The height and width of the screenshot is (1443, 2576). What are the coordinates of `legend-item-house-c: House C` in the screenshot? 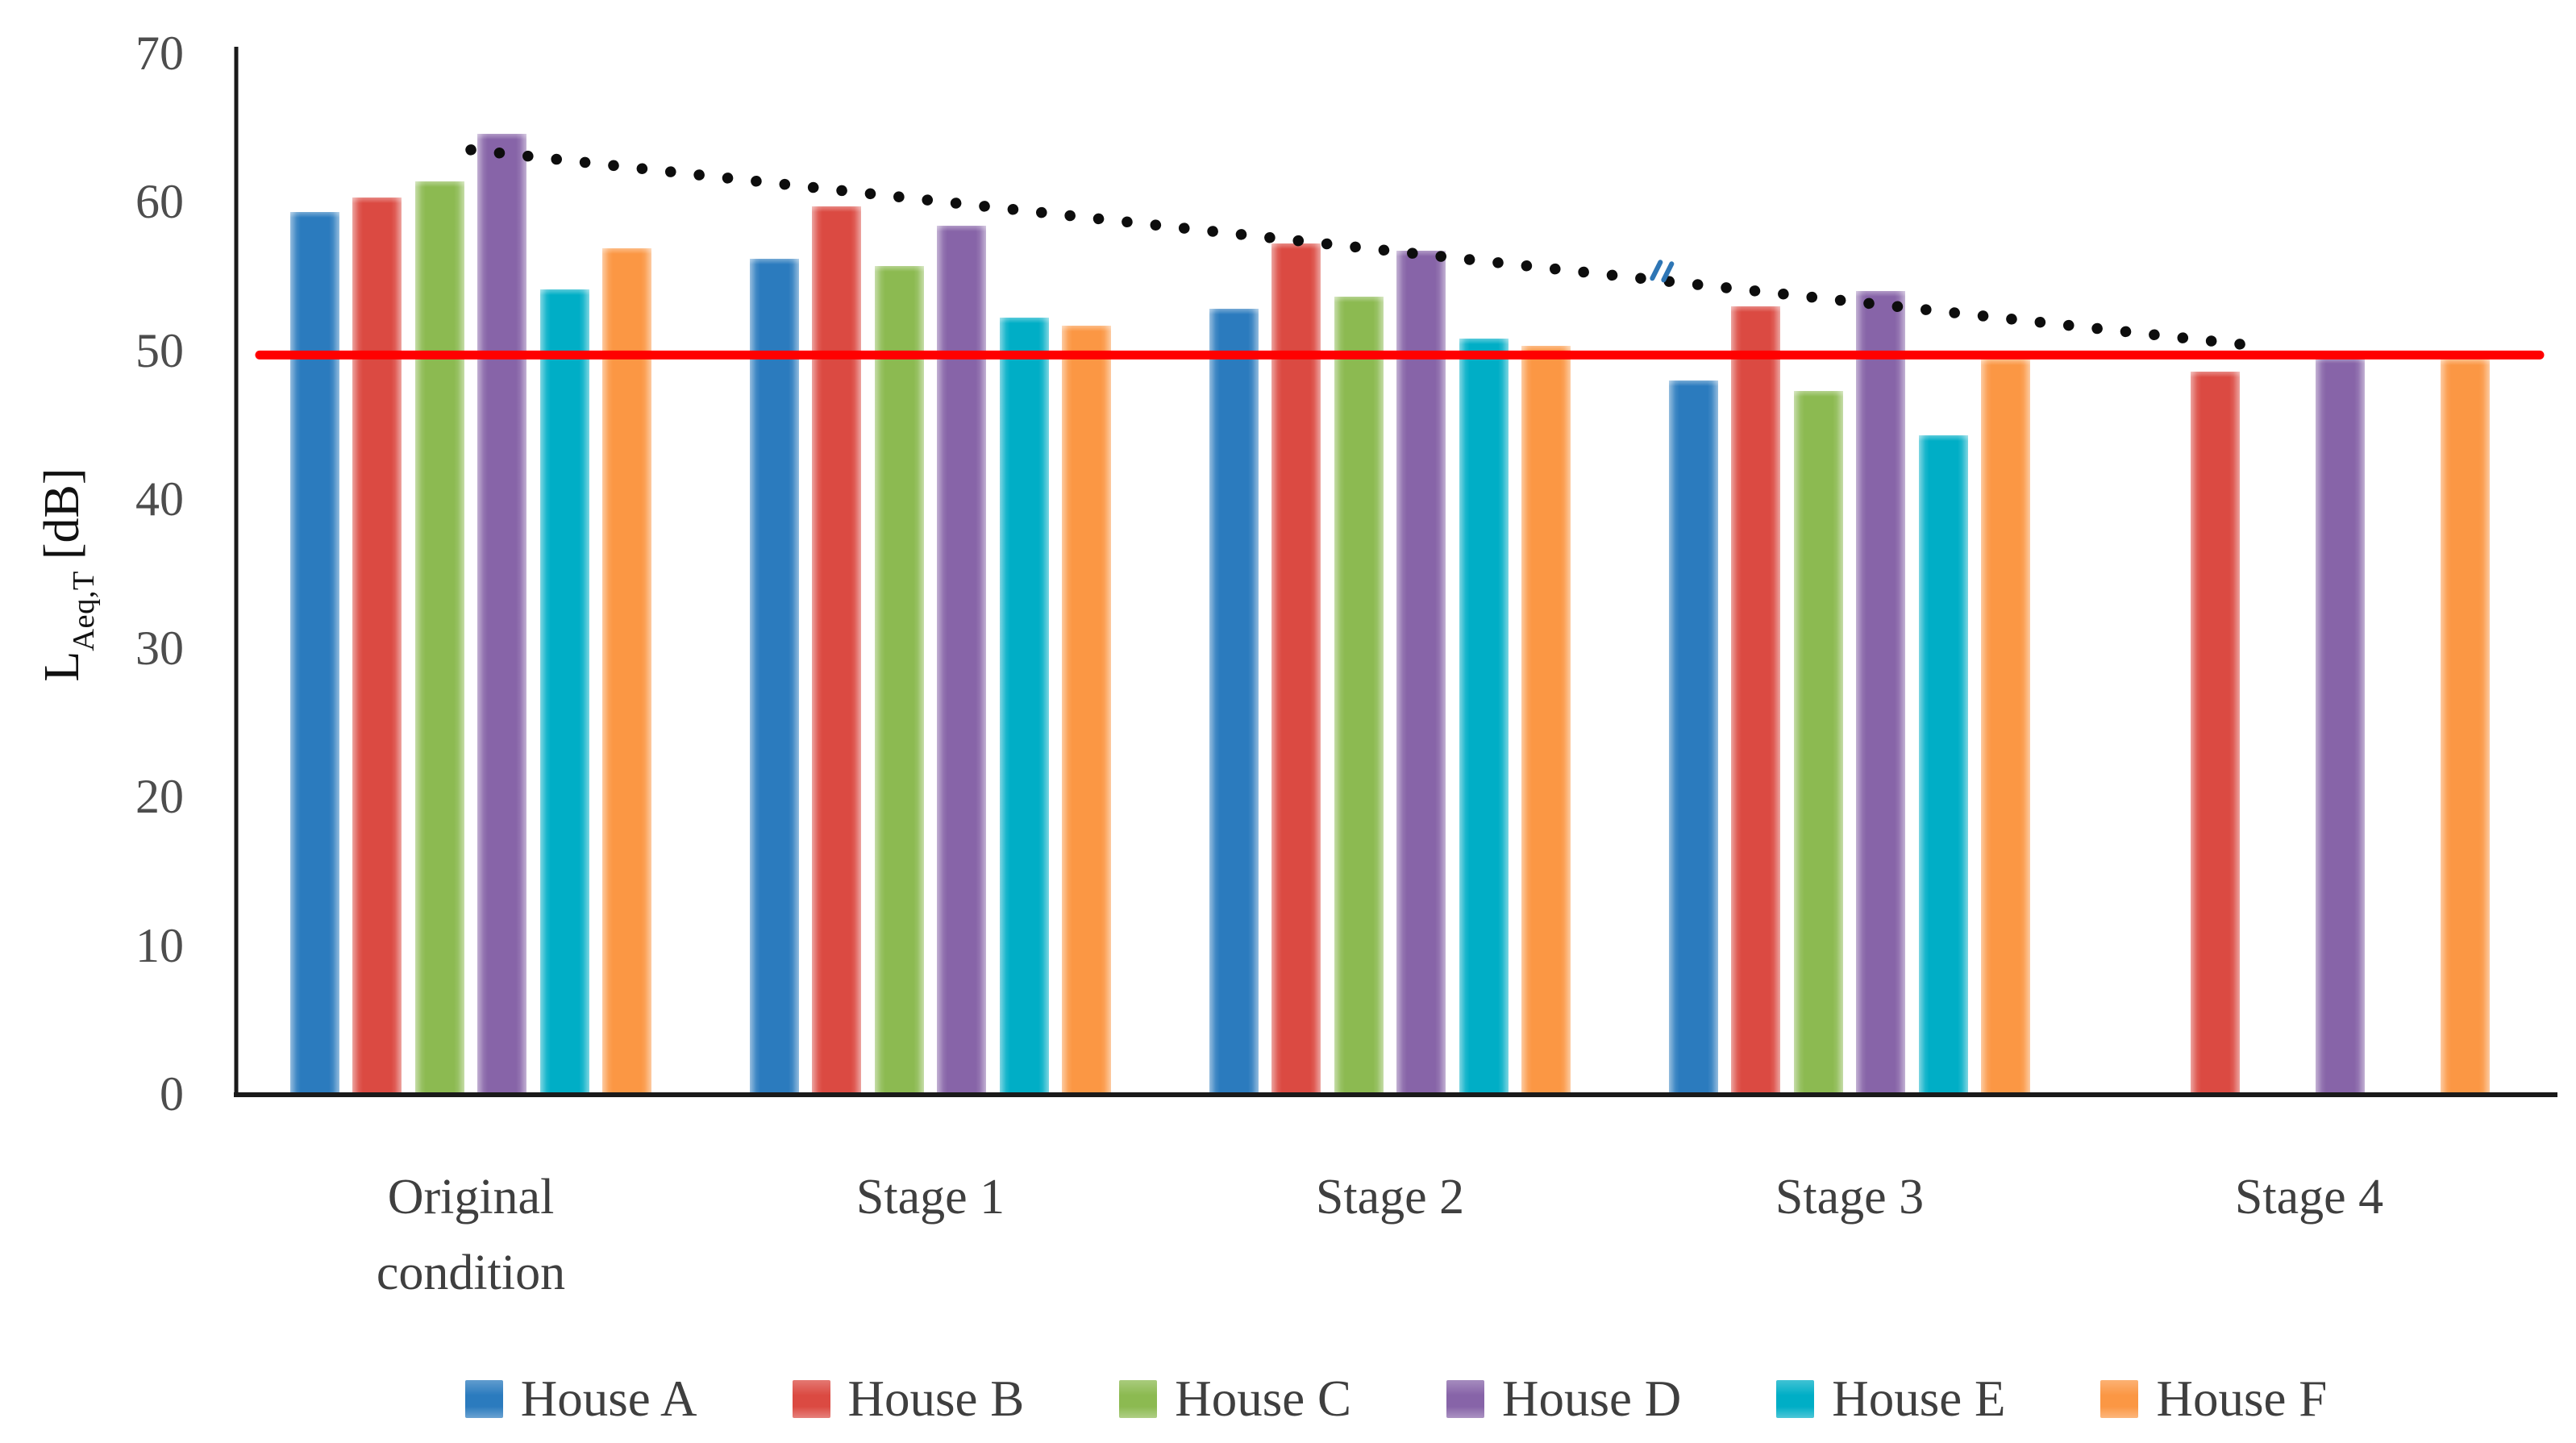 It's located at (1235, 1399).